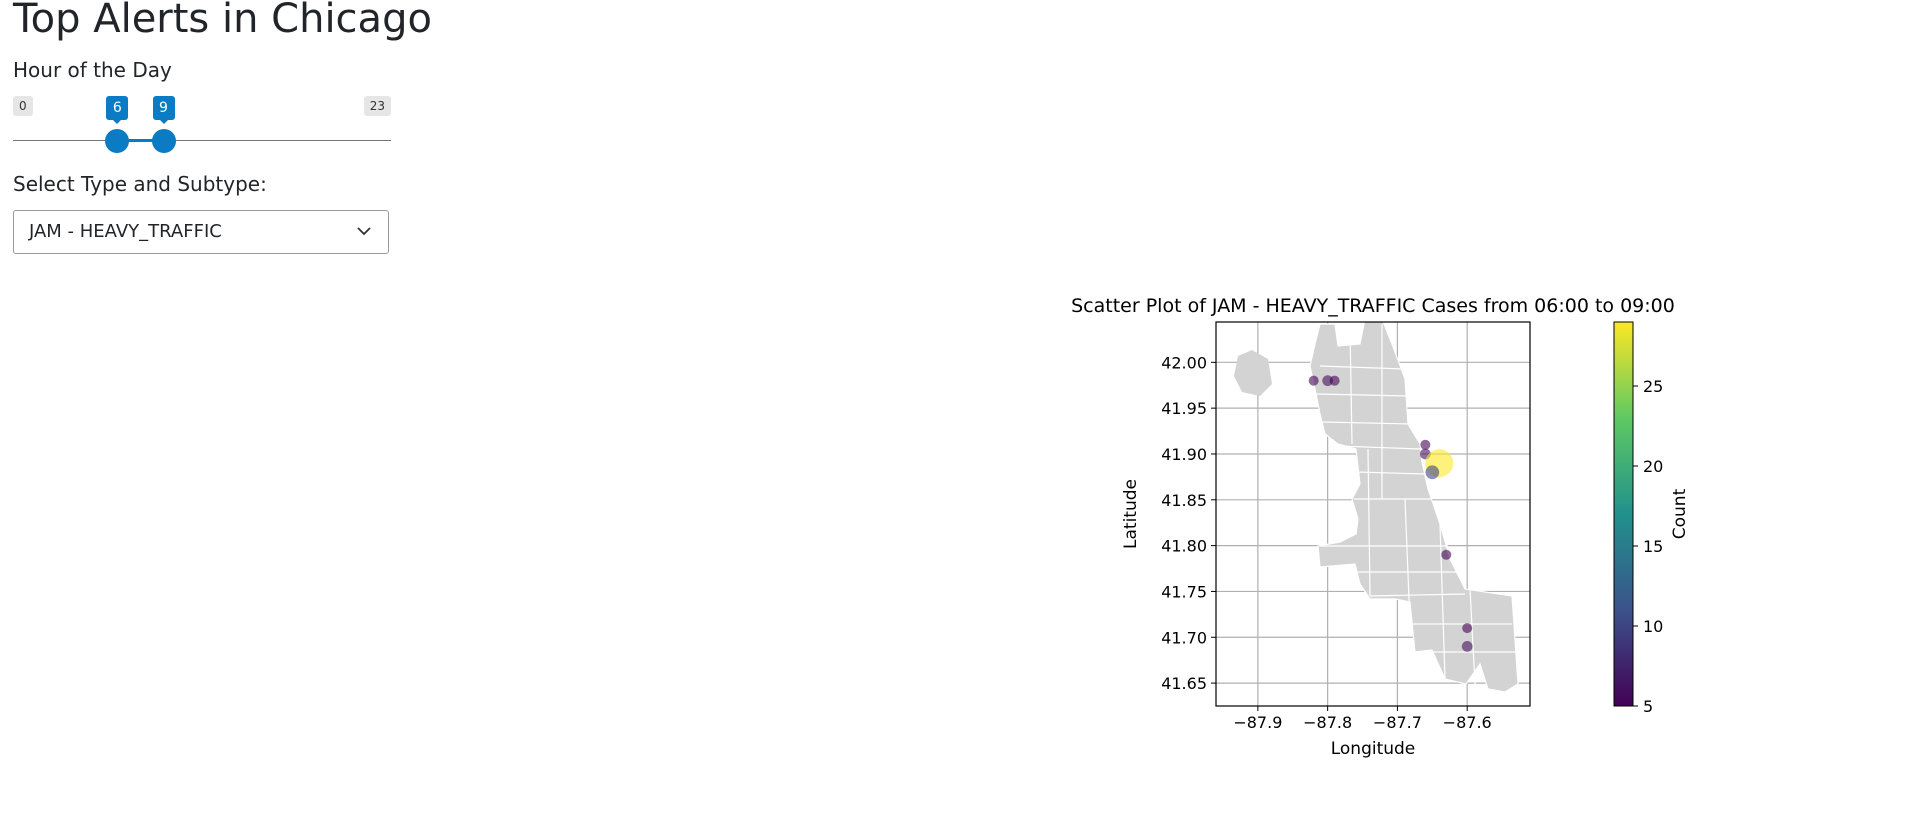 The image size is (1917, 821). I want to click on x-tick-label: −87.8, so click(1327, 722).